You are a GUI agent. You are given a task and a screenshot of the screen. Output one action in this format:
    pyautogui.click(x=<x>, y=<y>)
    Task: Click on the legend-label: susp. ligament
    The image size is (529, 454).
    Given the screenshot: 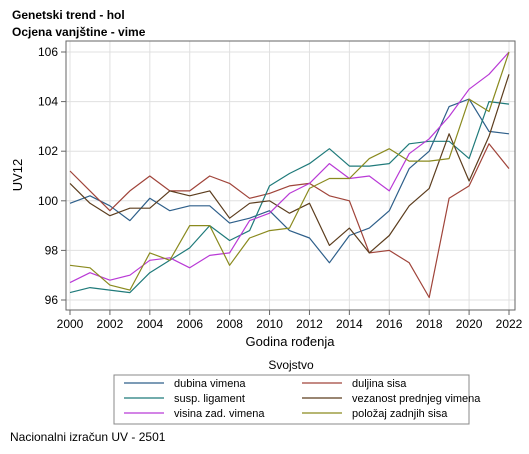 What is the action you would take?
    pyautogui.click(x=209, y=399)
    